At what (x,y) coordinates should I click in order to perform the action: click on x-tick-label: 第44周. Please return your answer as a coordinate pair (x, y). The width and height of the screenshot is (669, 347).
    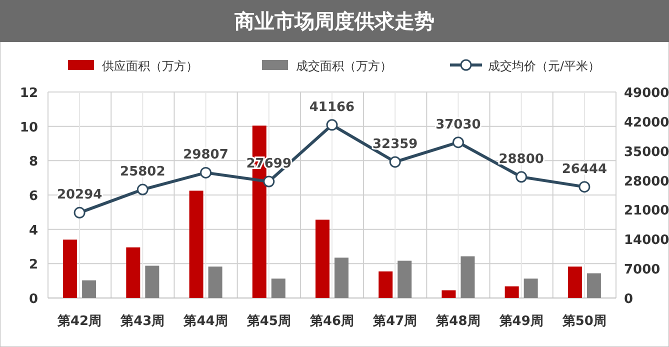
    Looking at the image, I should click on (205, 321).